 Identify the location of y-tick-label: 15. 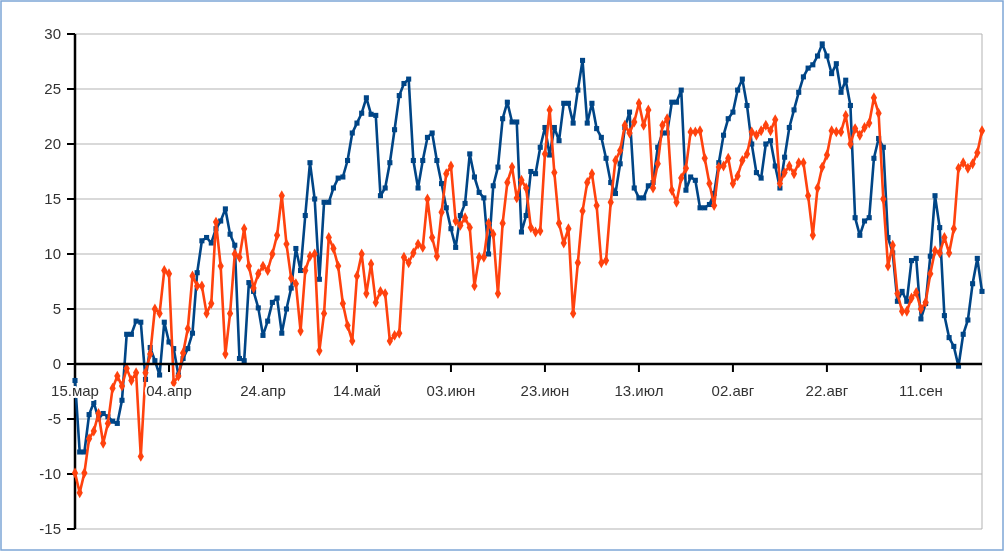
(52, 199).